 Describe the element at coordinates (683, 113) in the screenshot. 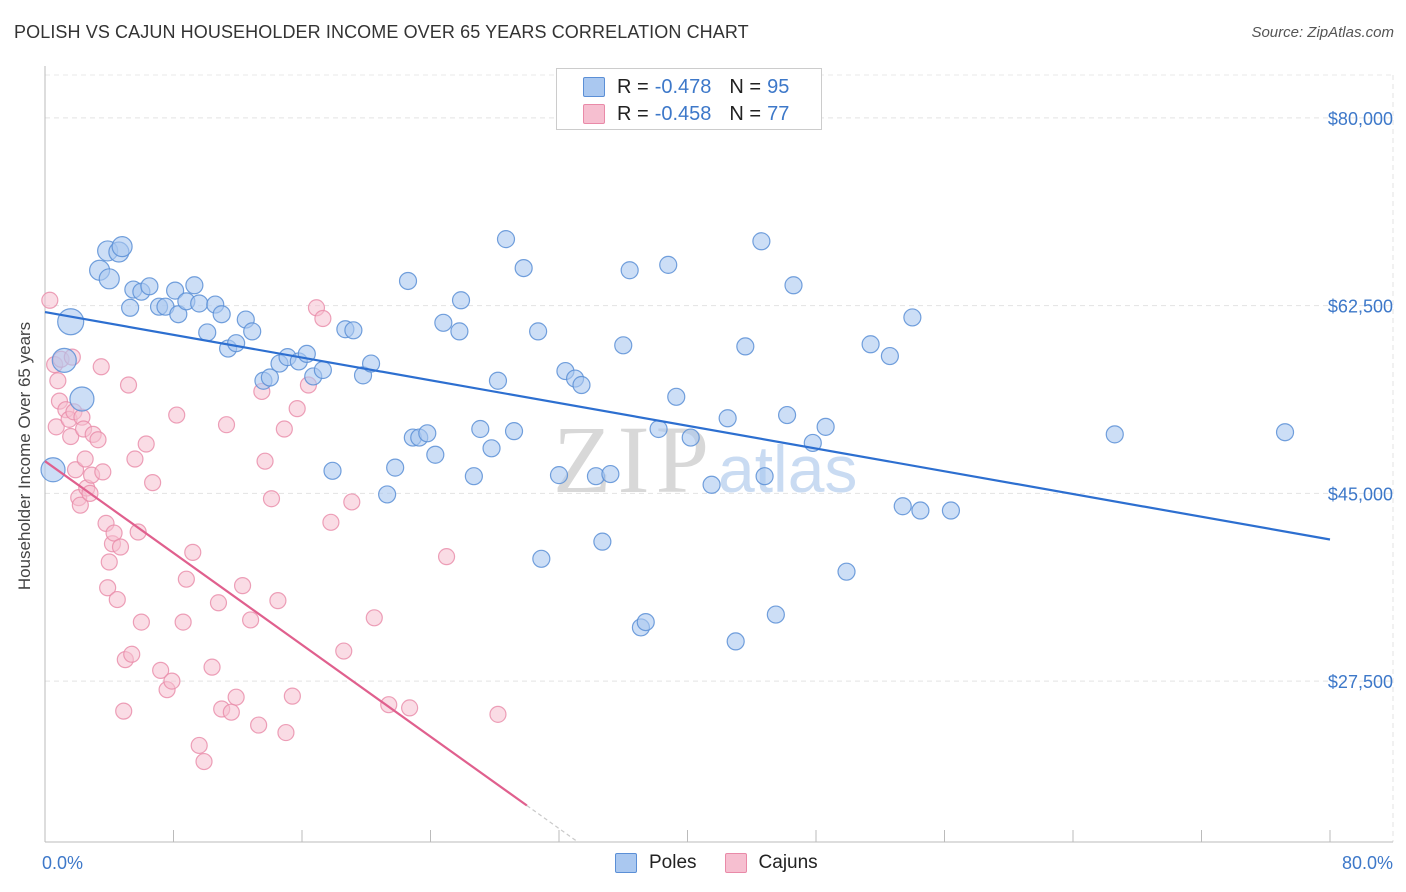

I see `legend-r-value-cajuns: -0.458` at that location.